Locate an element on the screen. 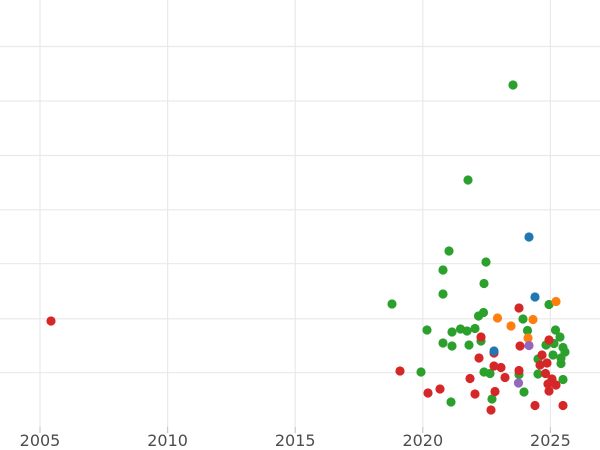 Image resolution: width=600 pixels, height=450 pixels. x-axis-tick-label: 2015 is located at coordinates (295, 440).